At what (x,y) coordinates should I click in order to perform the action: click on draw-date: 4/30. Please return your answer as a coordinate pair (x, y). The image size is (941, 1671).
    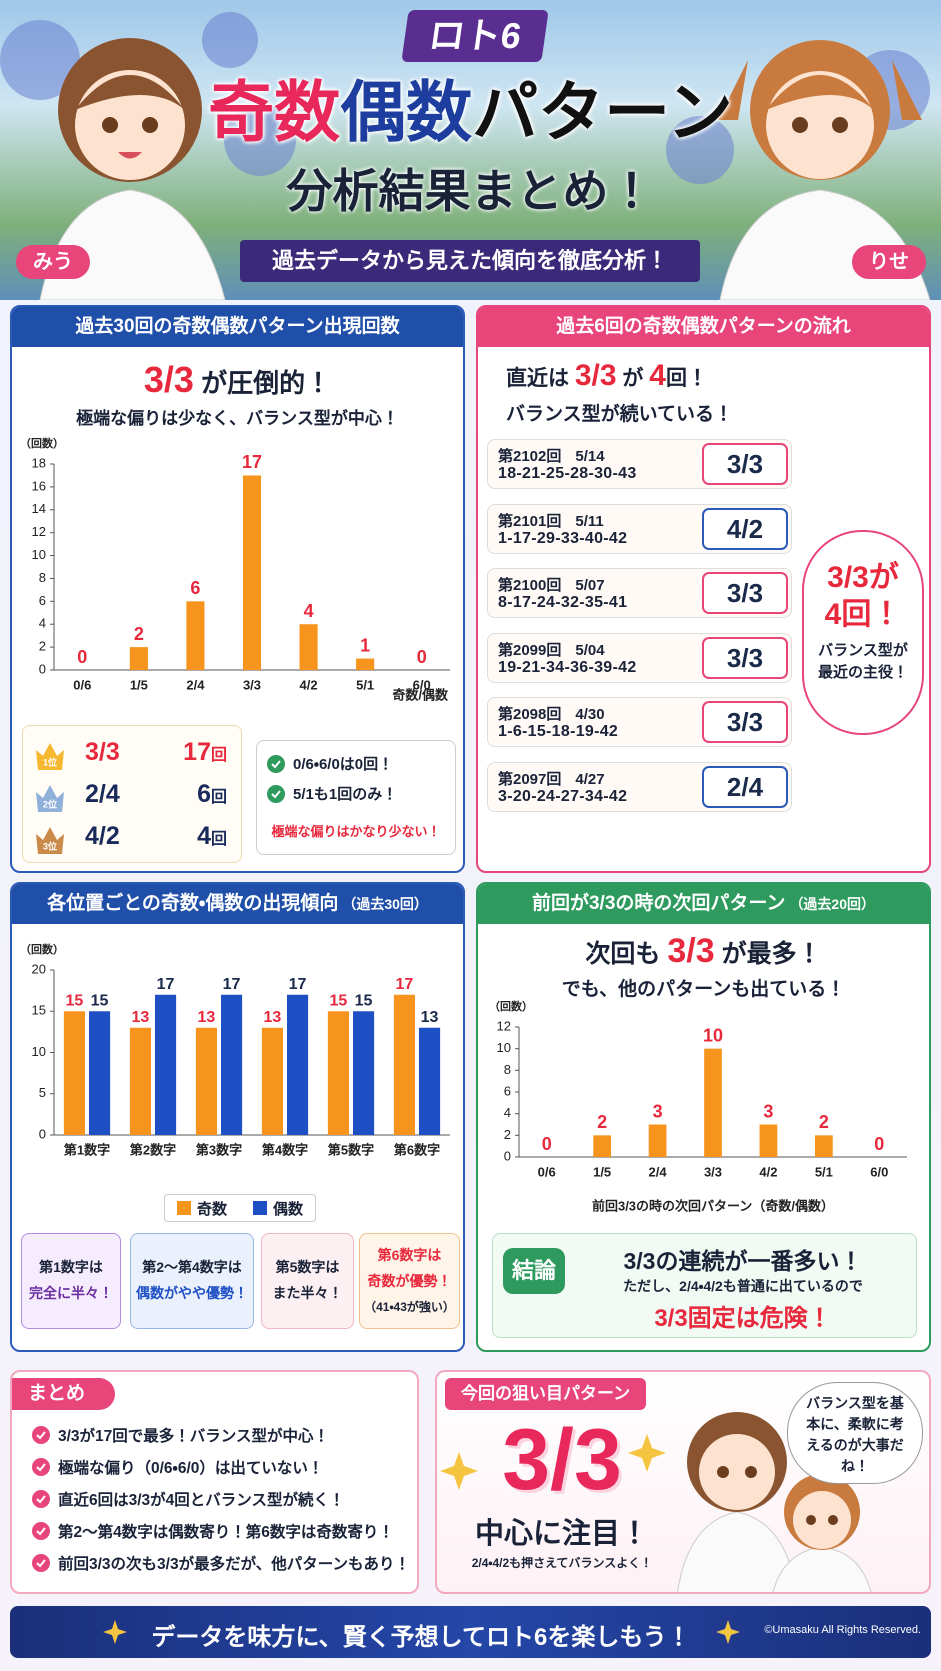
    Looking at the image, I should click on (590, 715).